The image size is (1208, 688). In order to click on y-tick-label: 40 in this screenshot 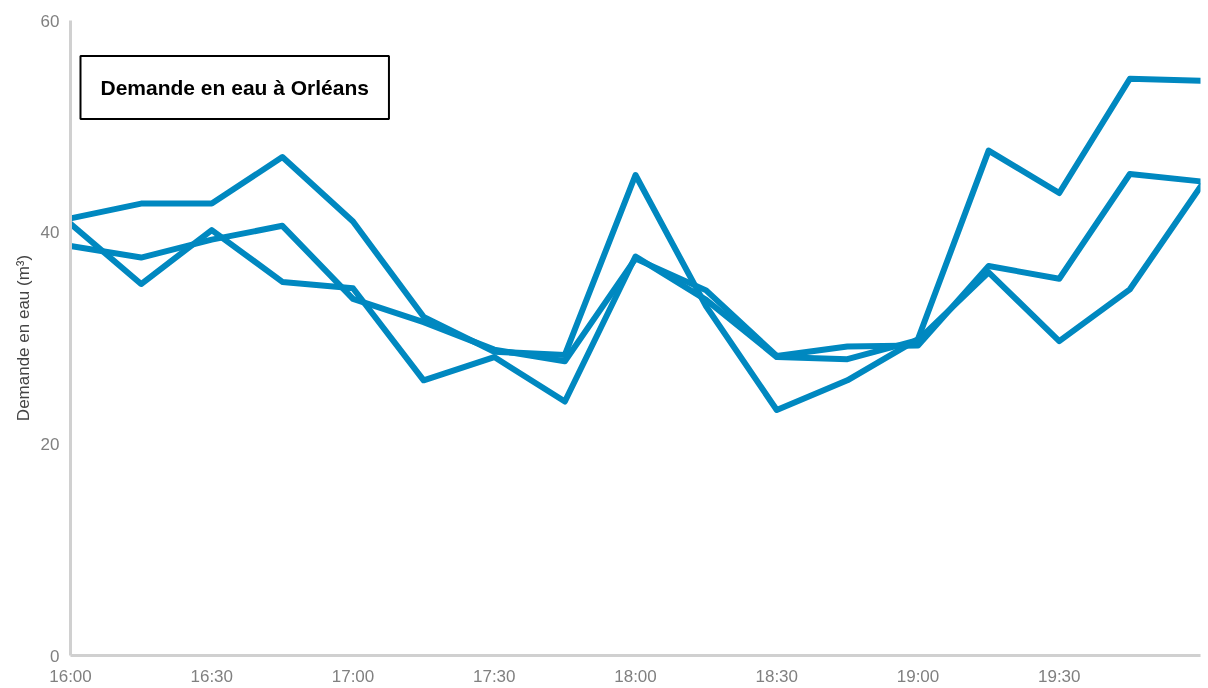, I will do `click(50, 233)`.